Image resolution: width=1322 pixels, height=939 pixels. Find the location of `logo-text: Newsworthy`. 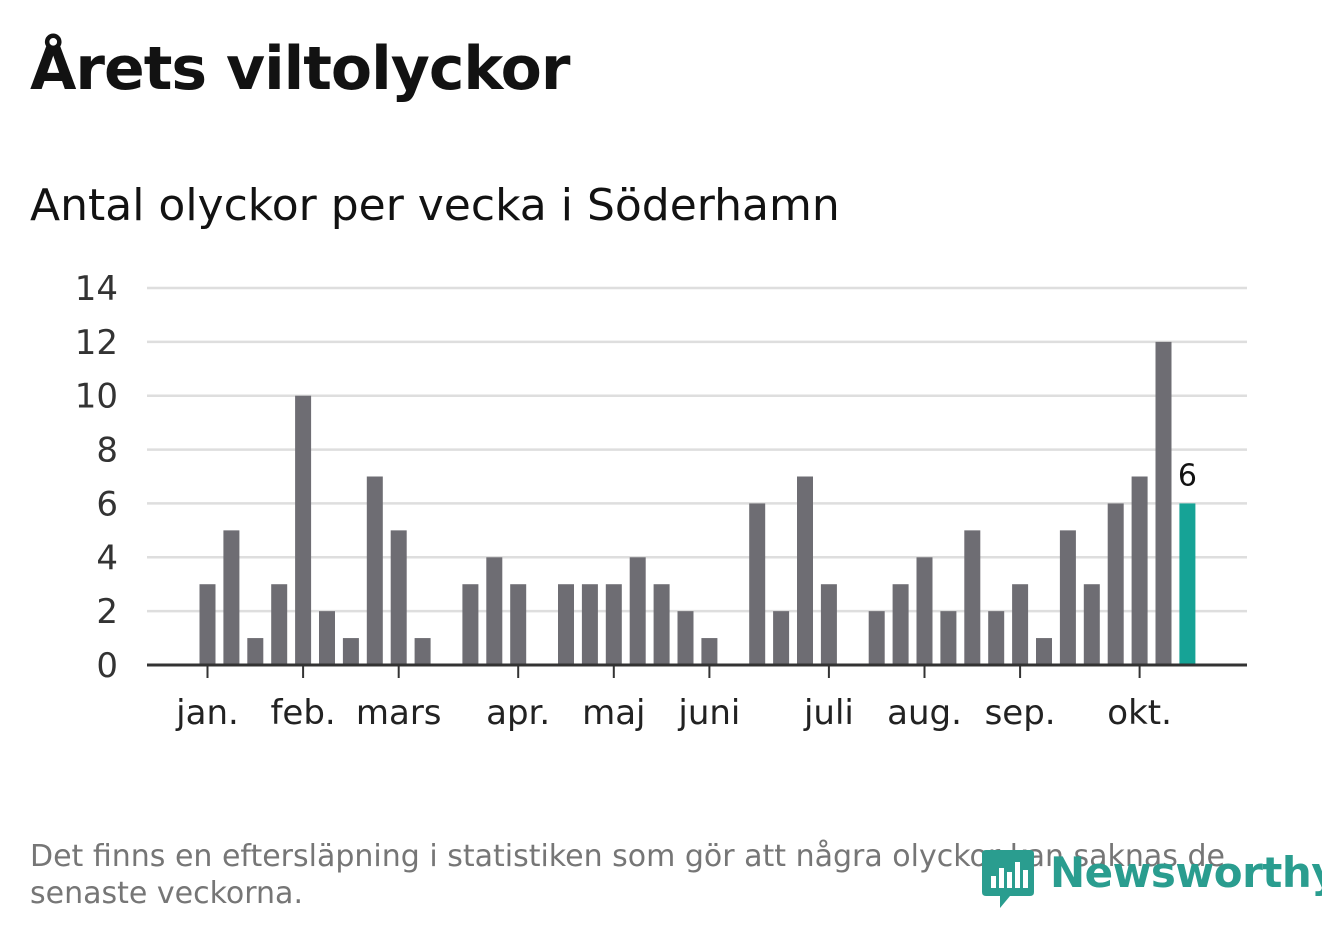

logo-text: Newsworthy is located at coordinates (1186, 872).